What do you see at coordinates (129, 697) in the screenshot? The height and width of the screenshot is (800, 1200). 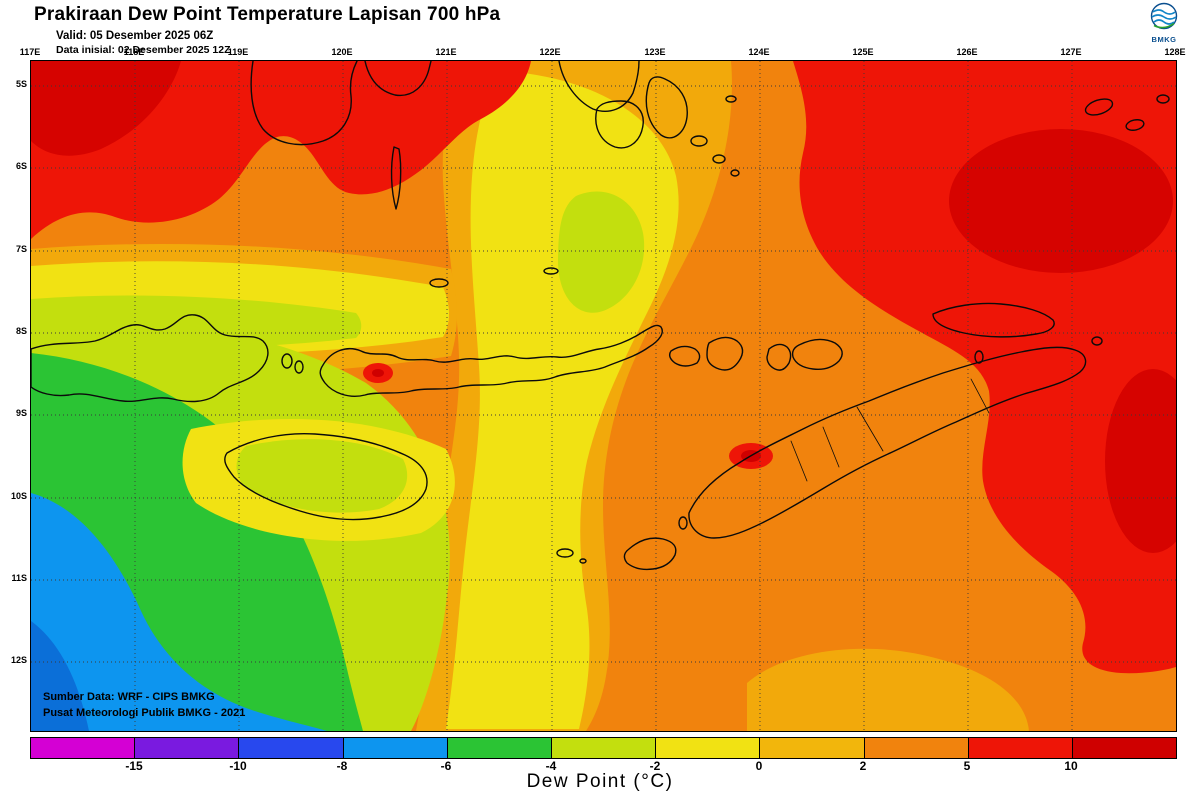 I see `source-data-line: Sumber Data: WRF - CIPS BMKG` at bounding box center [129, 697].